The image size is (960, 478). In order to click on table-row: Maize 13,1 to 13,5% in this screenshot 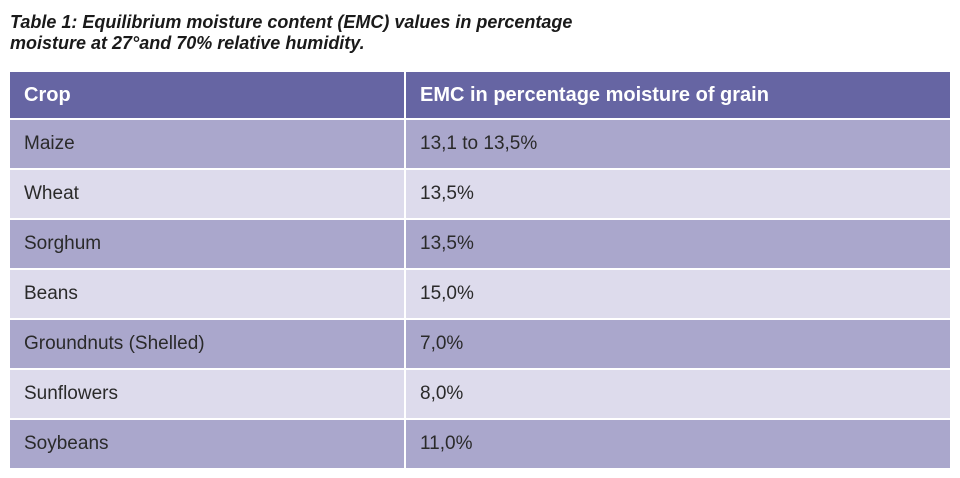, I will do `click(480, 145)`.